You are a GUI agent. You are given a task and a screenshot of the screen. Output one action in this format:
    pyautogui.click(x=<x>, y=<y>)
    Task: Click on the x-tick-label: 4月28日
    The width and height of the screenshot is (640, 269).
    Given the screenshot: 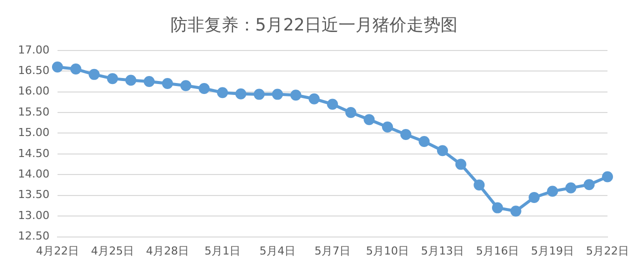 What is the action you would take?
    pyautogui.click(x=167, y=251)
    